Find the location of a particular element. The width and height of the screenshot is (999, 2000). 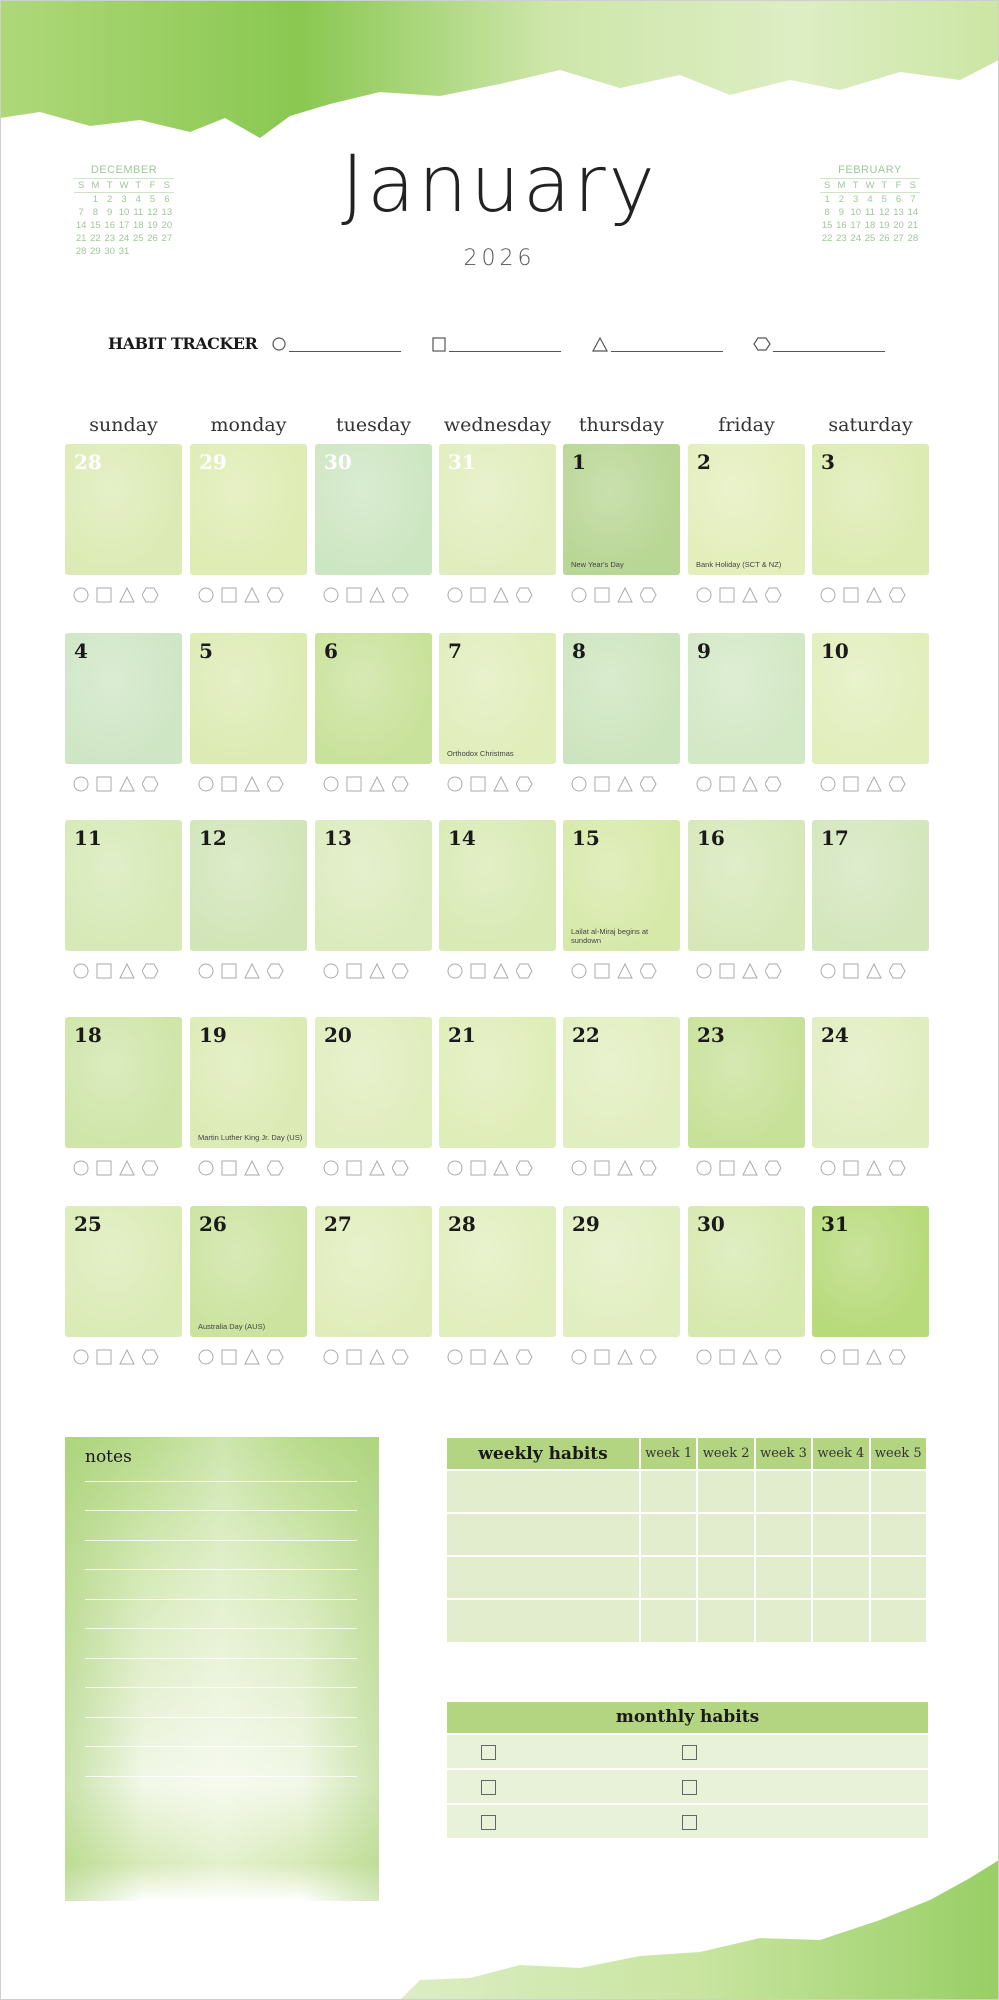

checkbox is located at coordinates (689, 1752).